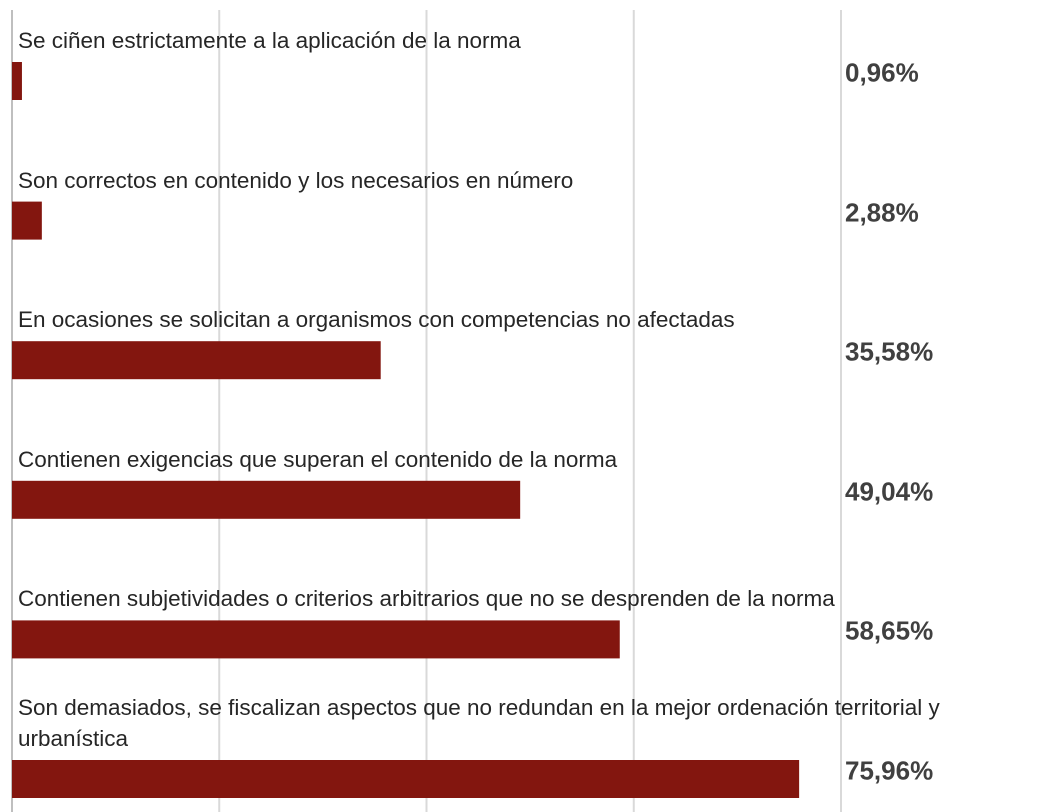 The width and height of the screenshot is (1043, 812). What do you see at coordinates (889, 491) in the screenshot?
I see `value-label: 49,04%` at bounding box center [889, 491].